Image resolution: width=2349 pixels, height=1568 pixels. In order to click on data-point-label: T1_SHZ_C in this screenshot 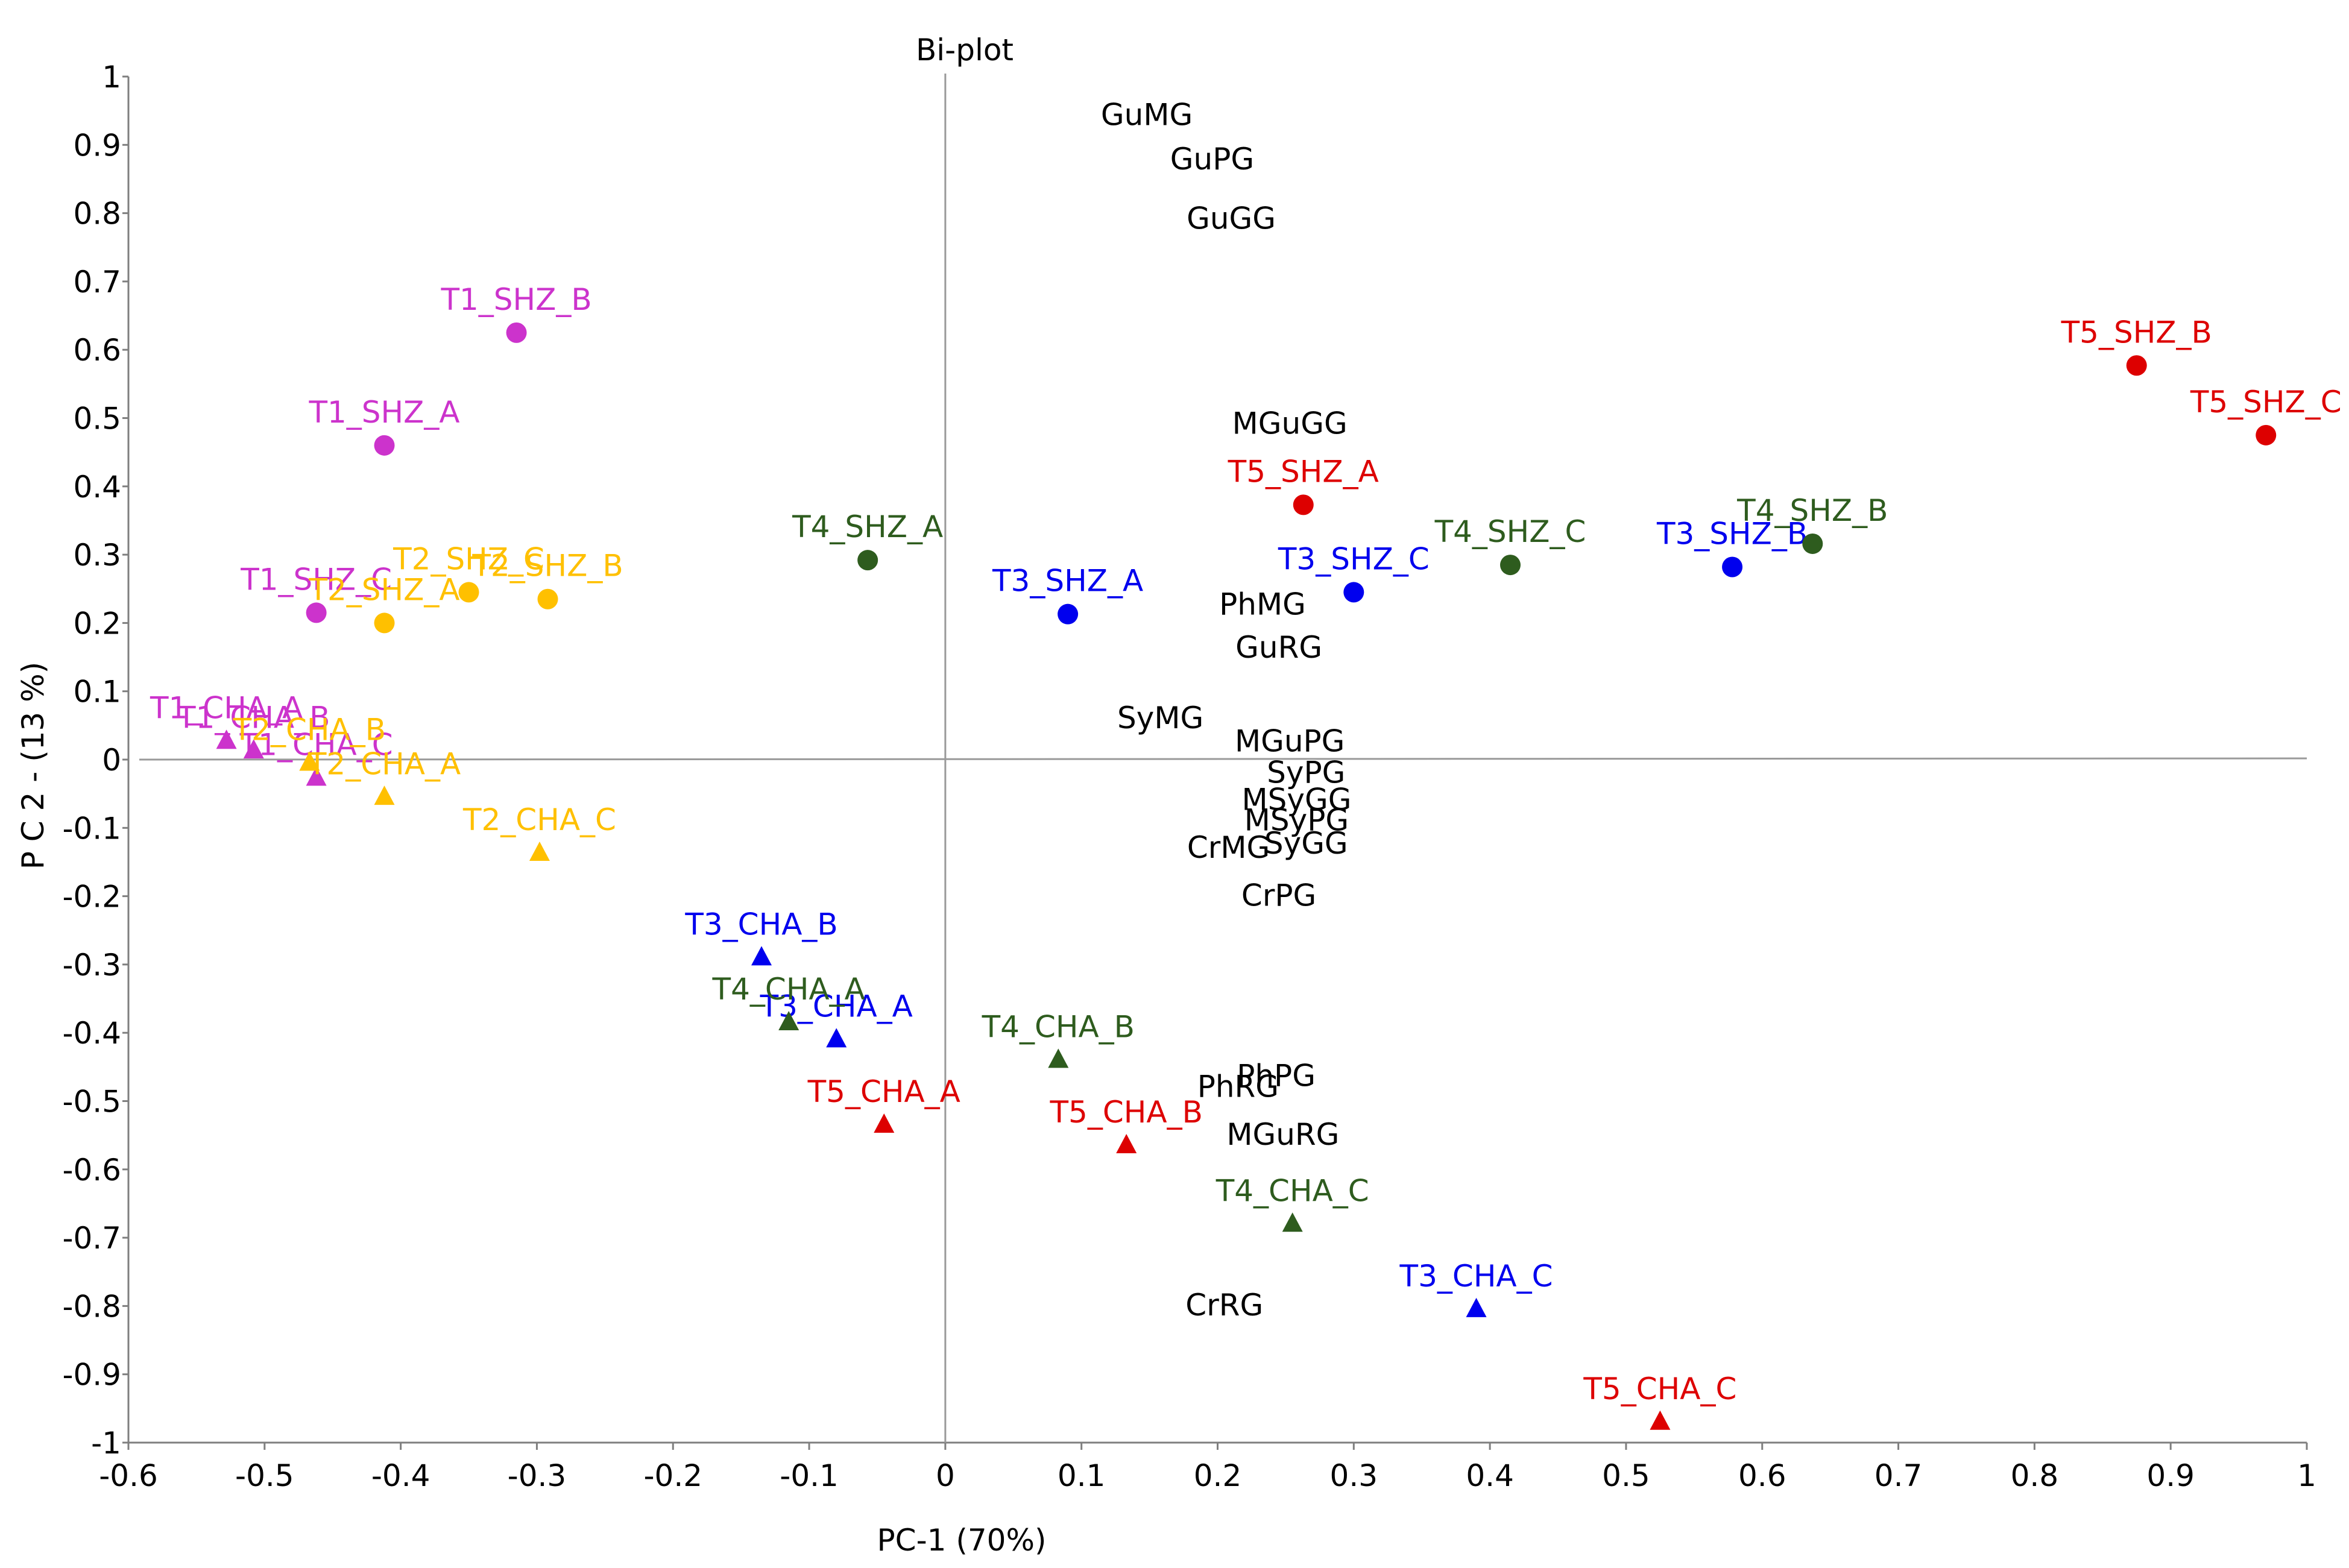, I will do `click(316, 580)`.